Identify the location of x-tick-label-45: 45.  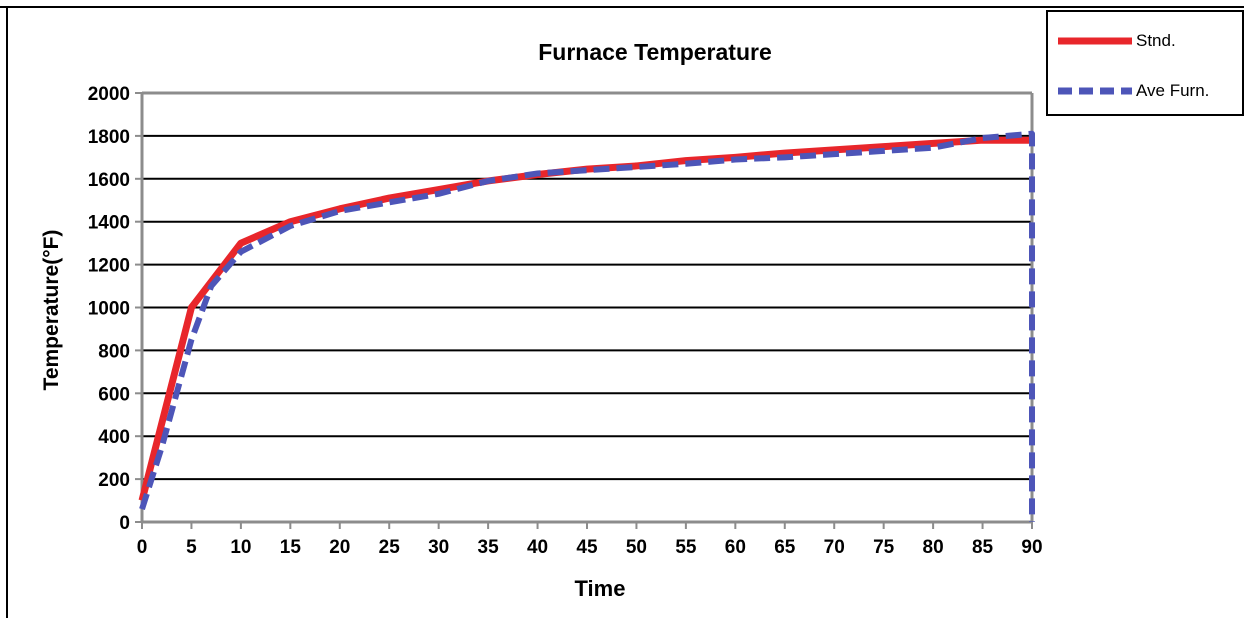
(587, 547).